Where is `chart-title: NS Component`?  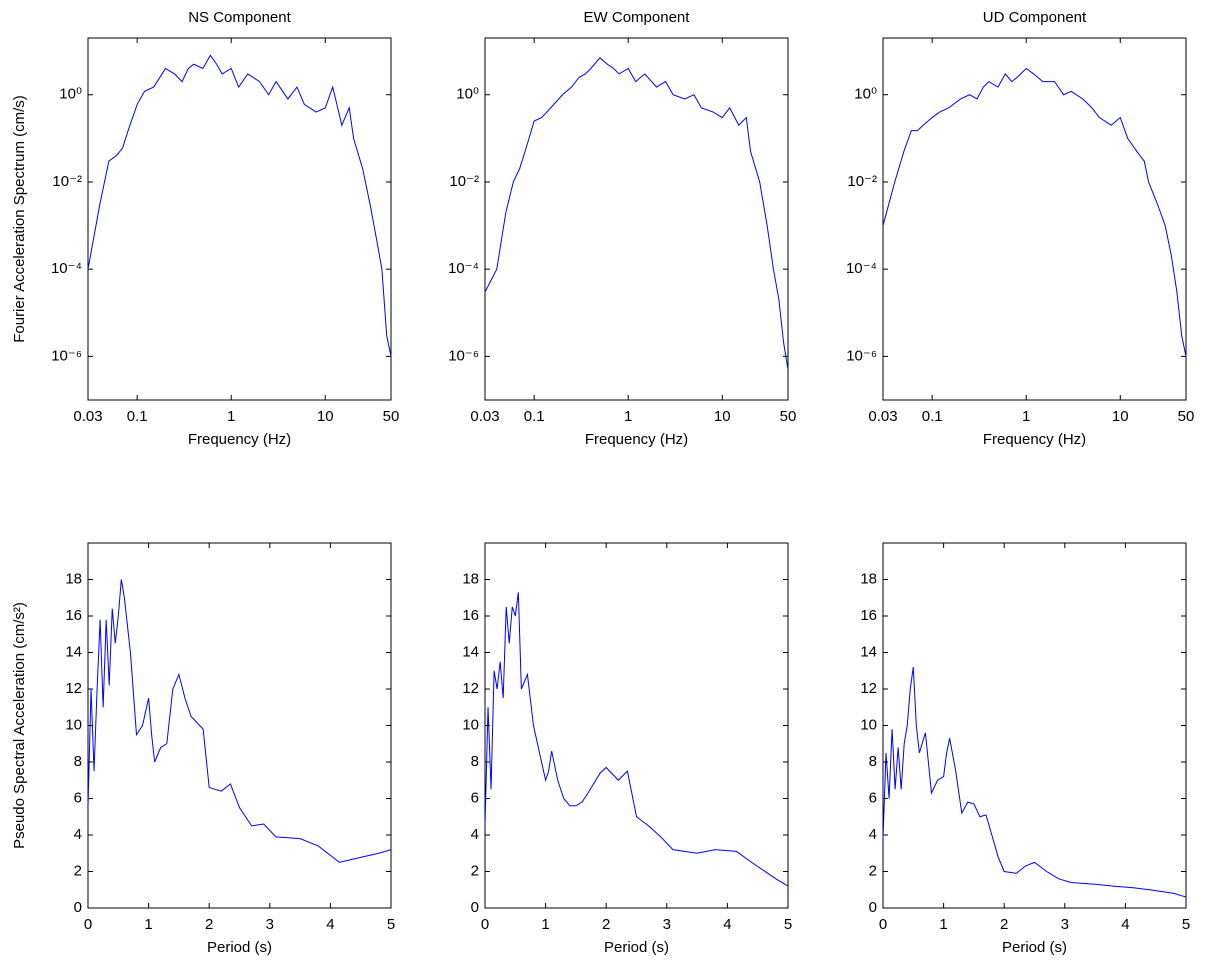
chart-title: NS Component is located at coordinates (239, 17).